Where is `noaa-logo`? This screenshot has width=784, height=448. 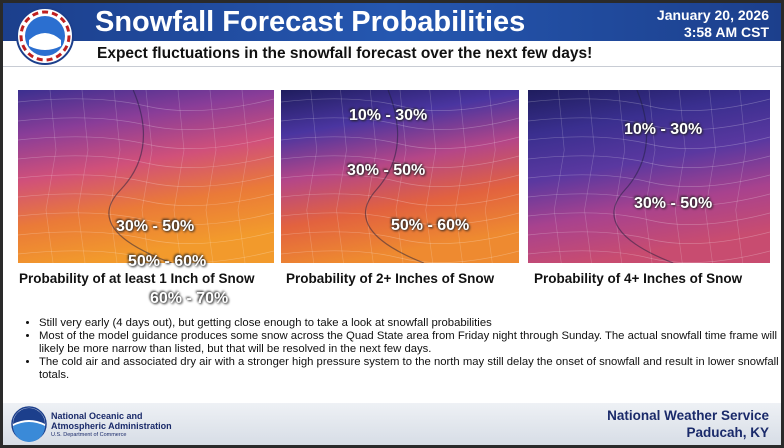 noaa-logo is located at coordinates (29, 424).